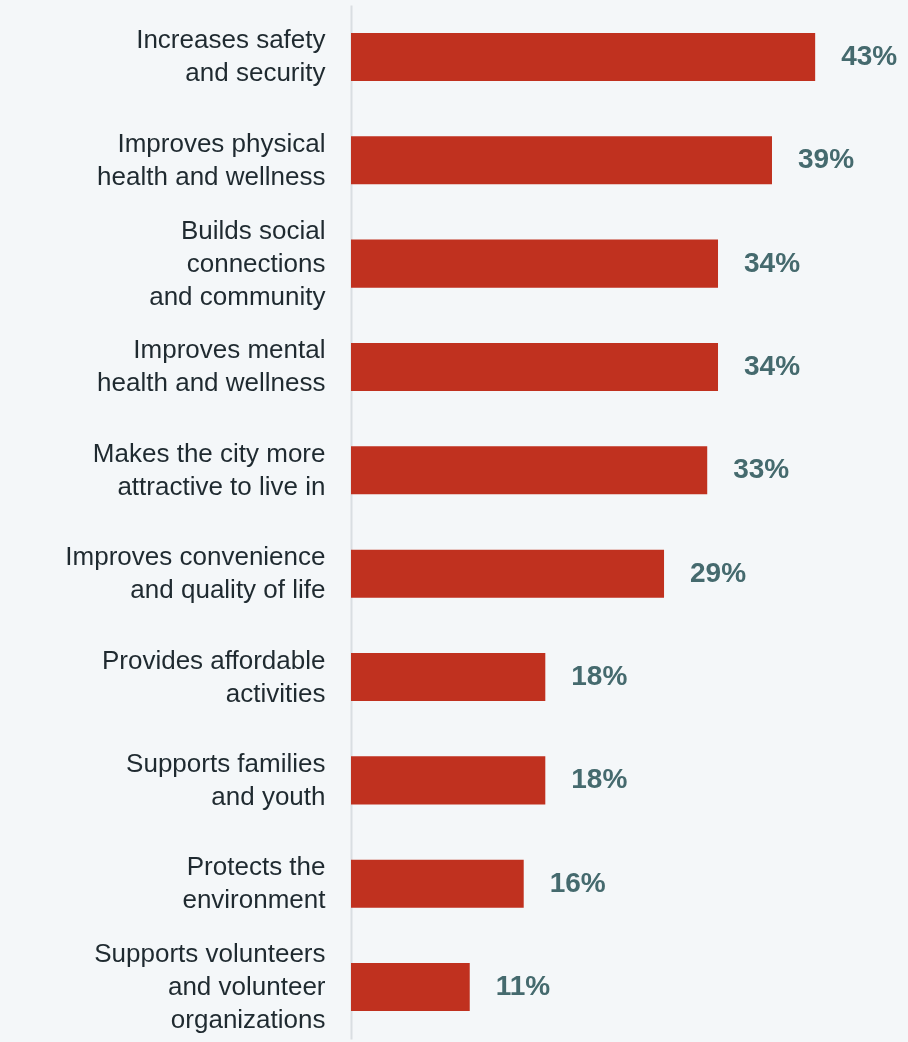 This screenshot has height=1042, width=908. What do you see at coordinates (761, 469) in the screenshot?
I see `data-label: 33%` at bounding box center [761, 469].